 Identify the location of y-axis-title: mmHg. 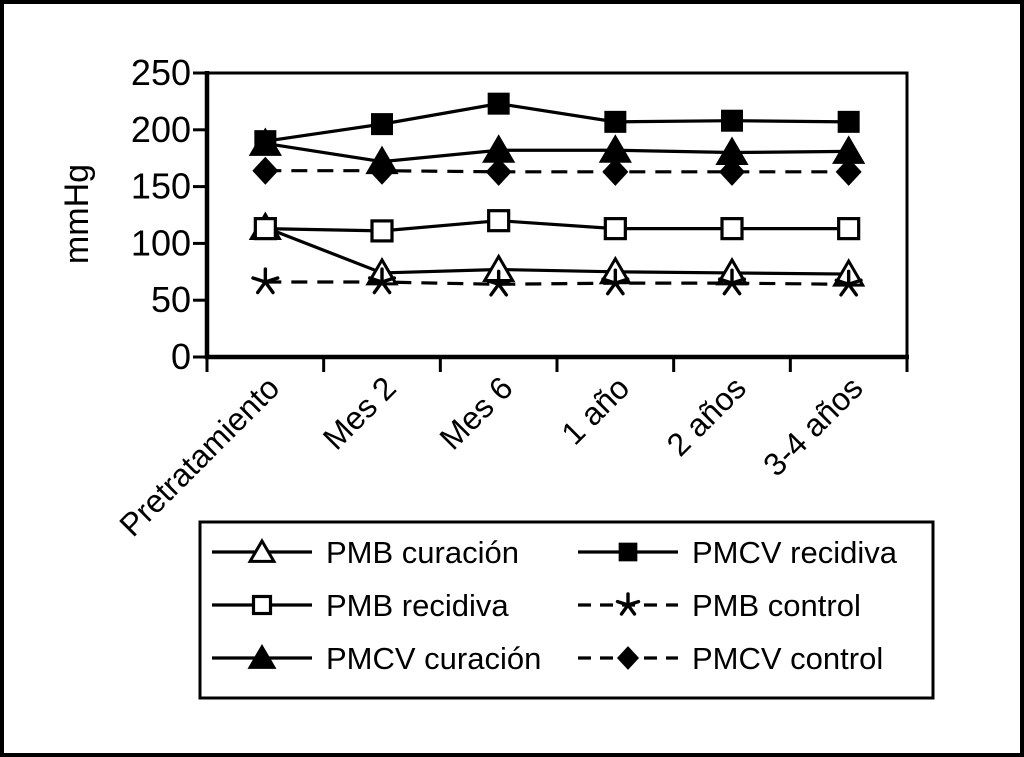
(77, 214).